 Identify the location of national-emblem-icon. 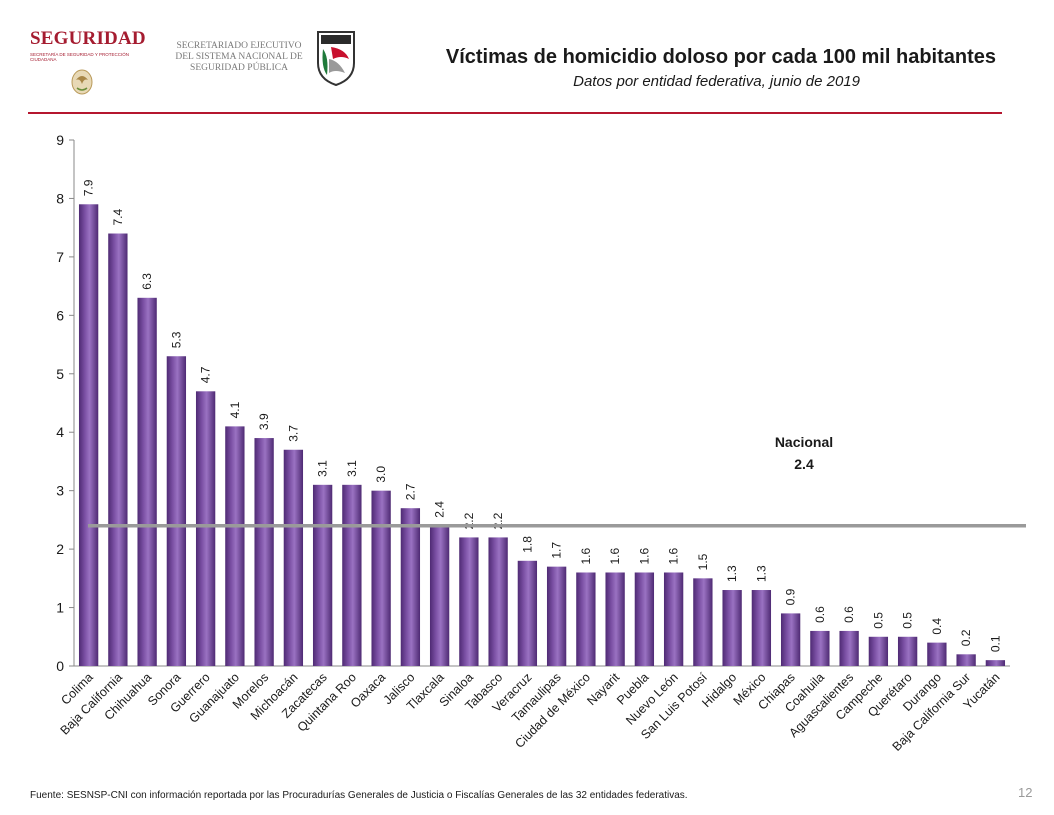
(82, 82).